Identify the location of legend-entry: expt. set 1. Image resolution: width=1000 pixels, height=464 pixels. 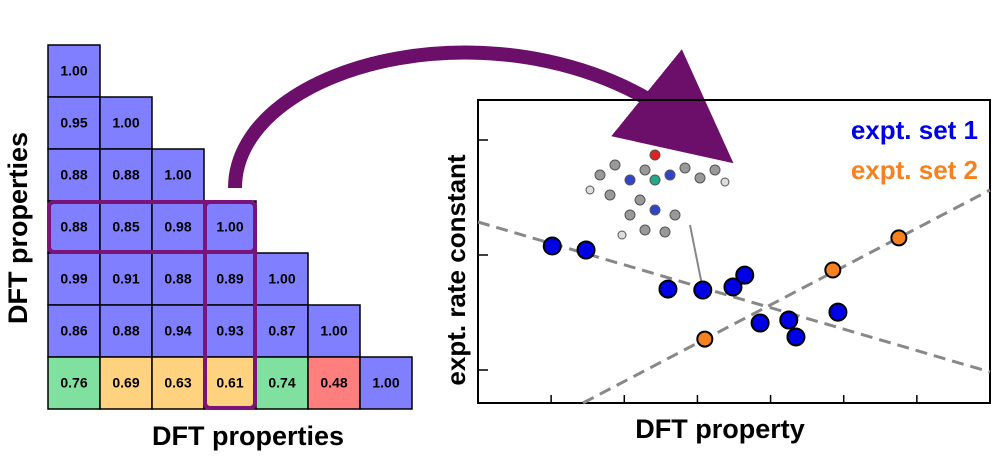
(914, 130).